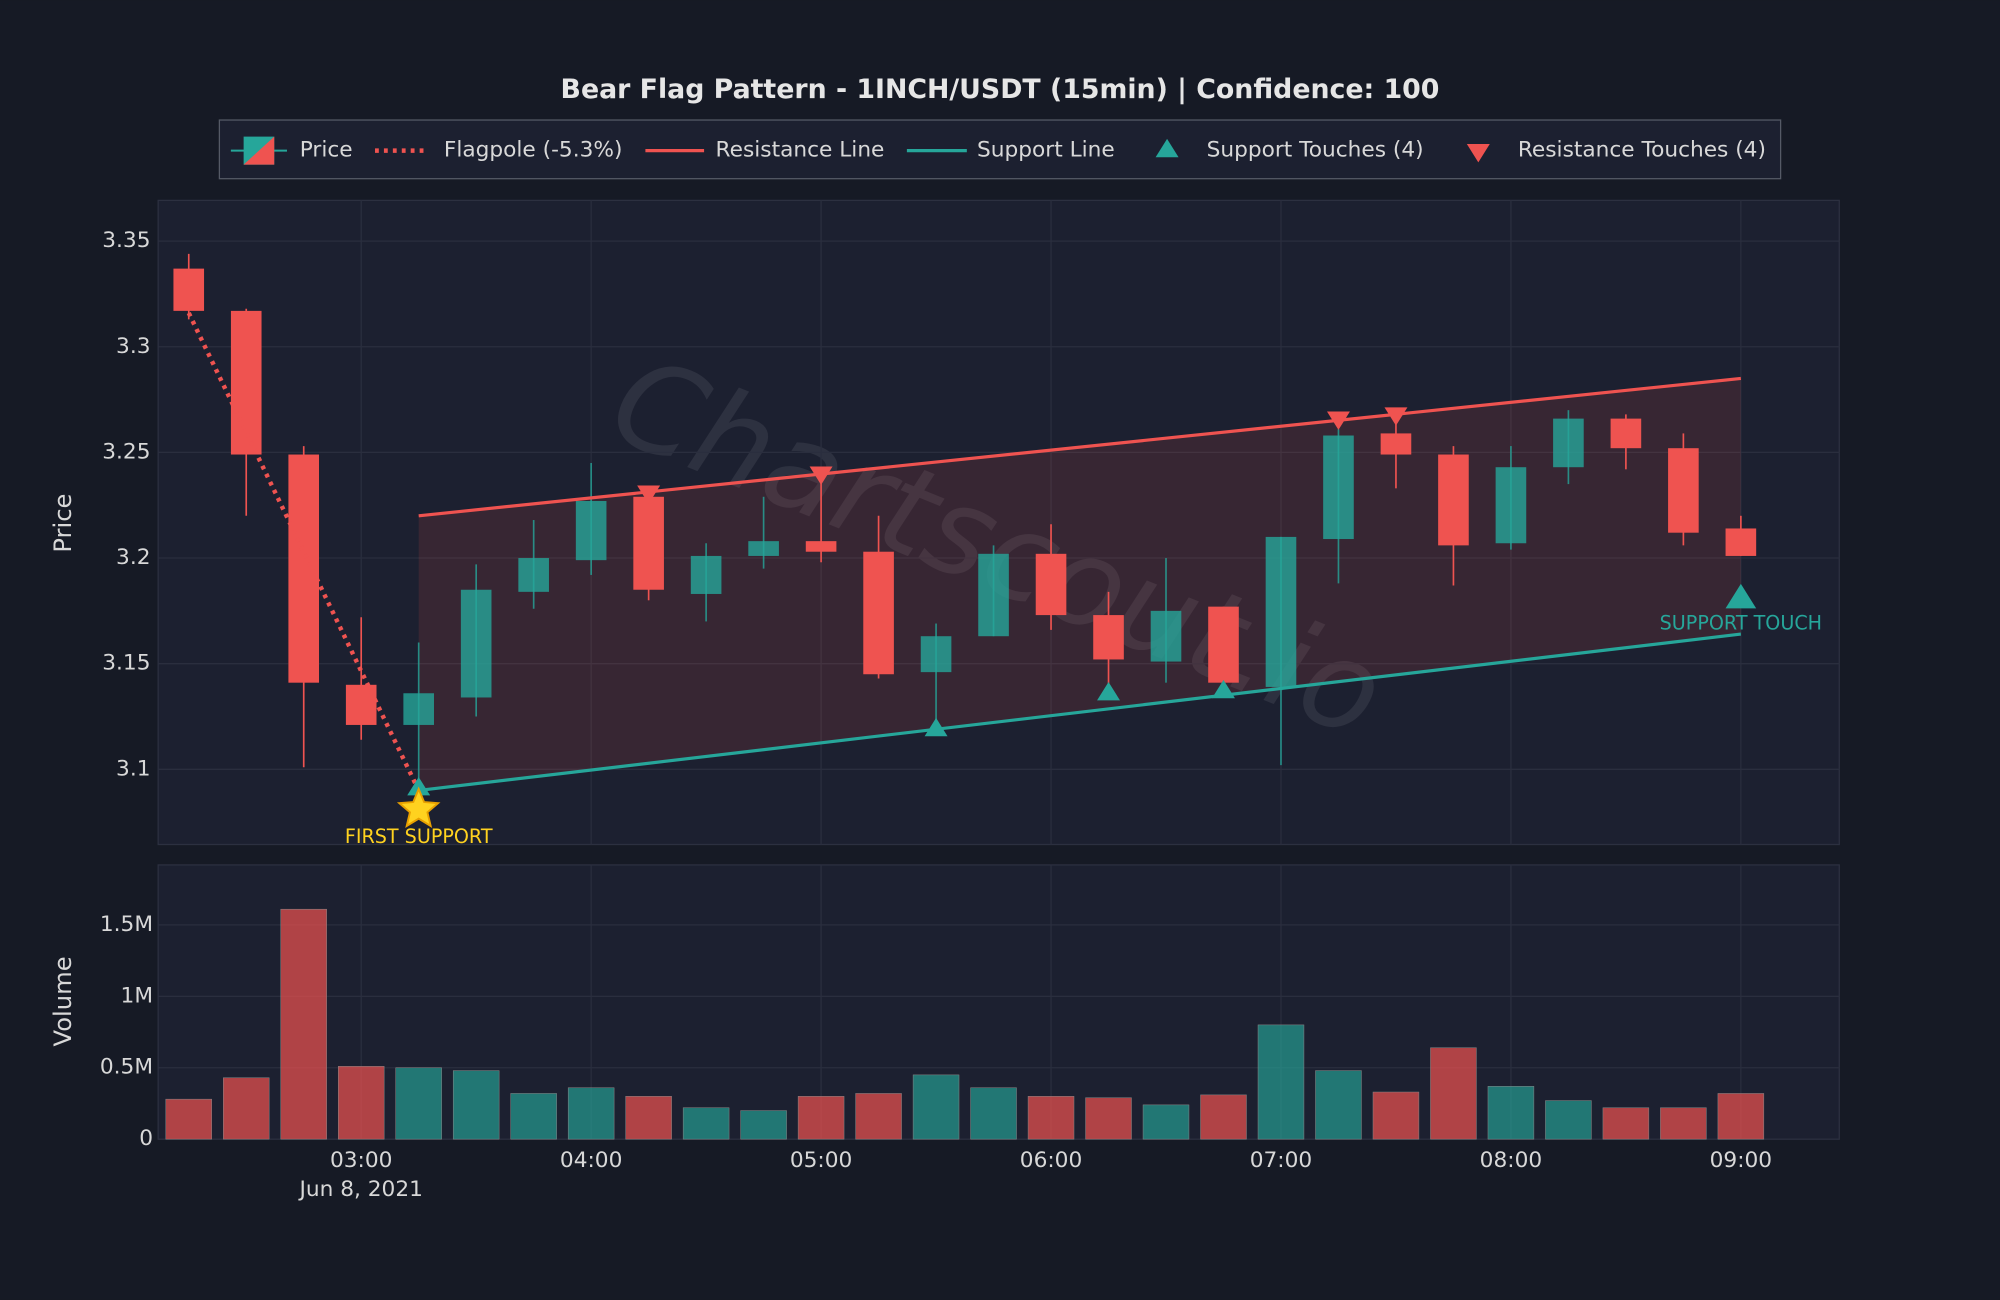 Image resolution: width=2000 pixels, height=1300 pixels. What do you see at coordinates (1046, 150) in the screenshot?
I see `legend-label: Support Line` at bounding box center [1046, 150].